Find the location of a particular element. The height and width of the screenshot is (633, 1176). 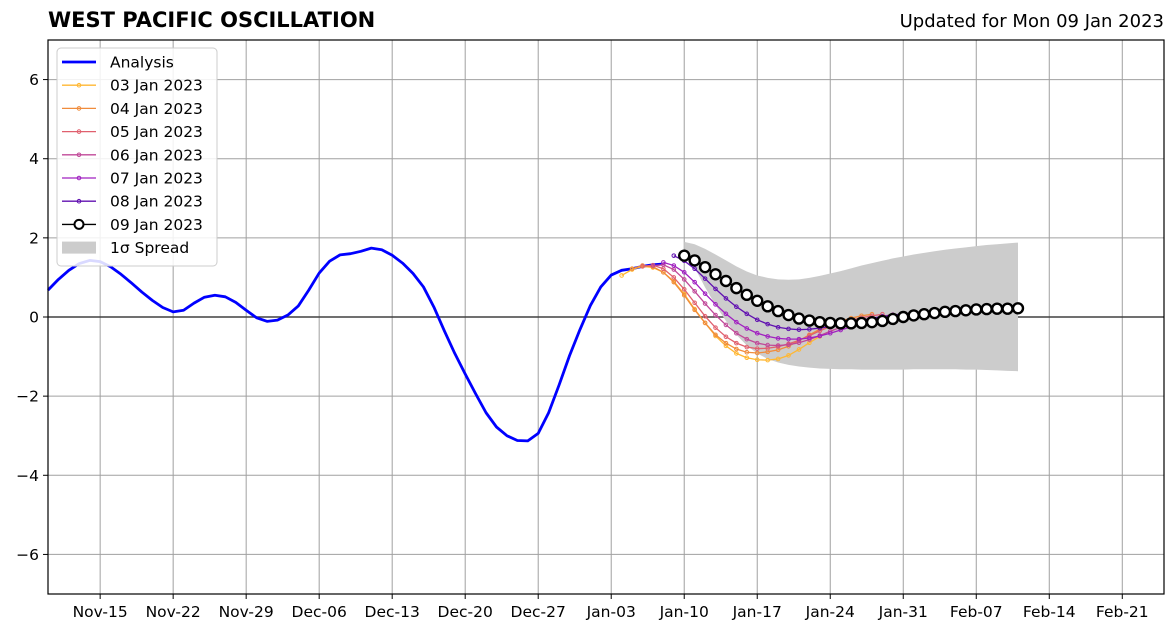

x-tick-label: Feb-07 is located at coordinates (976, 612).